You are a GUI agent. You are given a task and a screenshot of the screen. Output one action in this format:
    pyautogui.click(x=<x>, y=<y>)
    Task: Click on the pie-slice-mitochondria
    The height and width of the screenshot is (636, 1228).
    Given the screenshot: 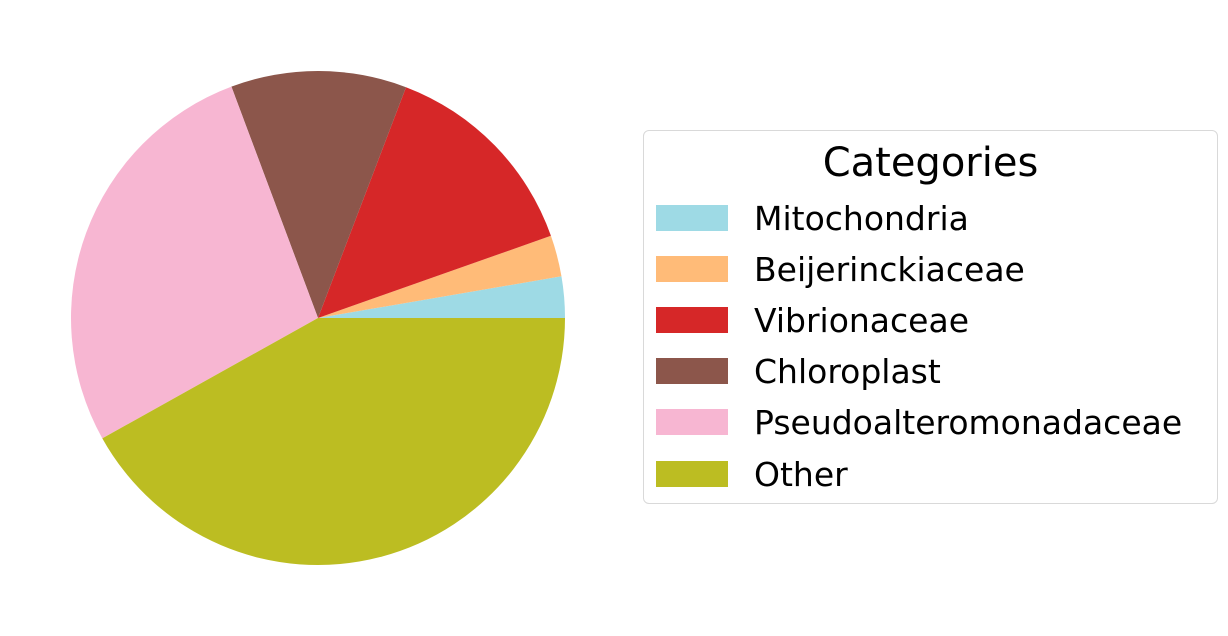 What is the action you would take?
    pyautogui.click(x=441, y=297)
    